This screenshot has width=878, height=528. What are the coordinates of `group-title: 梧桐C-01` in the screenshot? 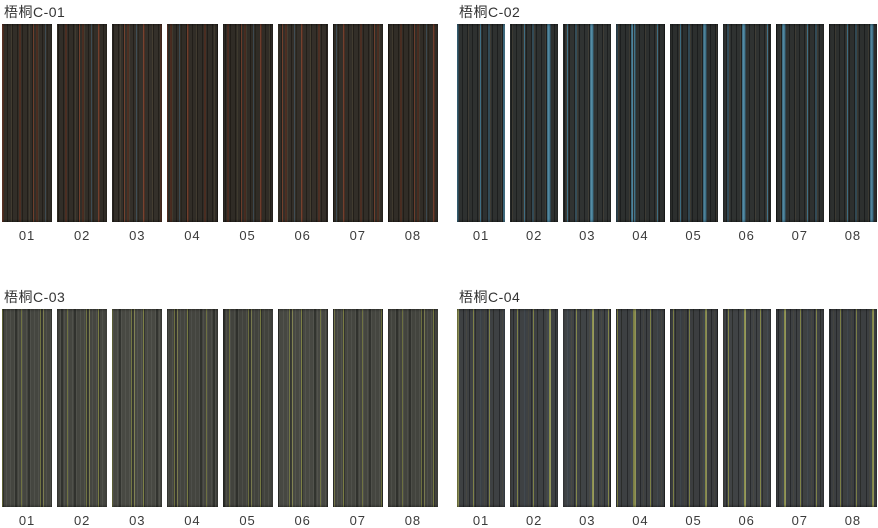 It's located at (35, 12).